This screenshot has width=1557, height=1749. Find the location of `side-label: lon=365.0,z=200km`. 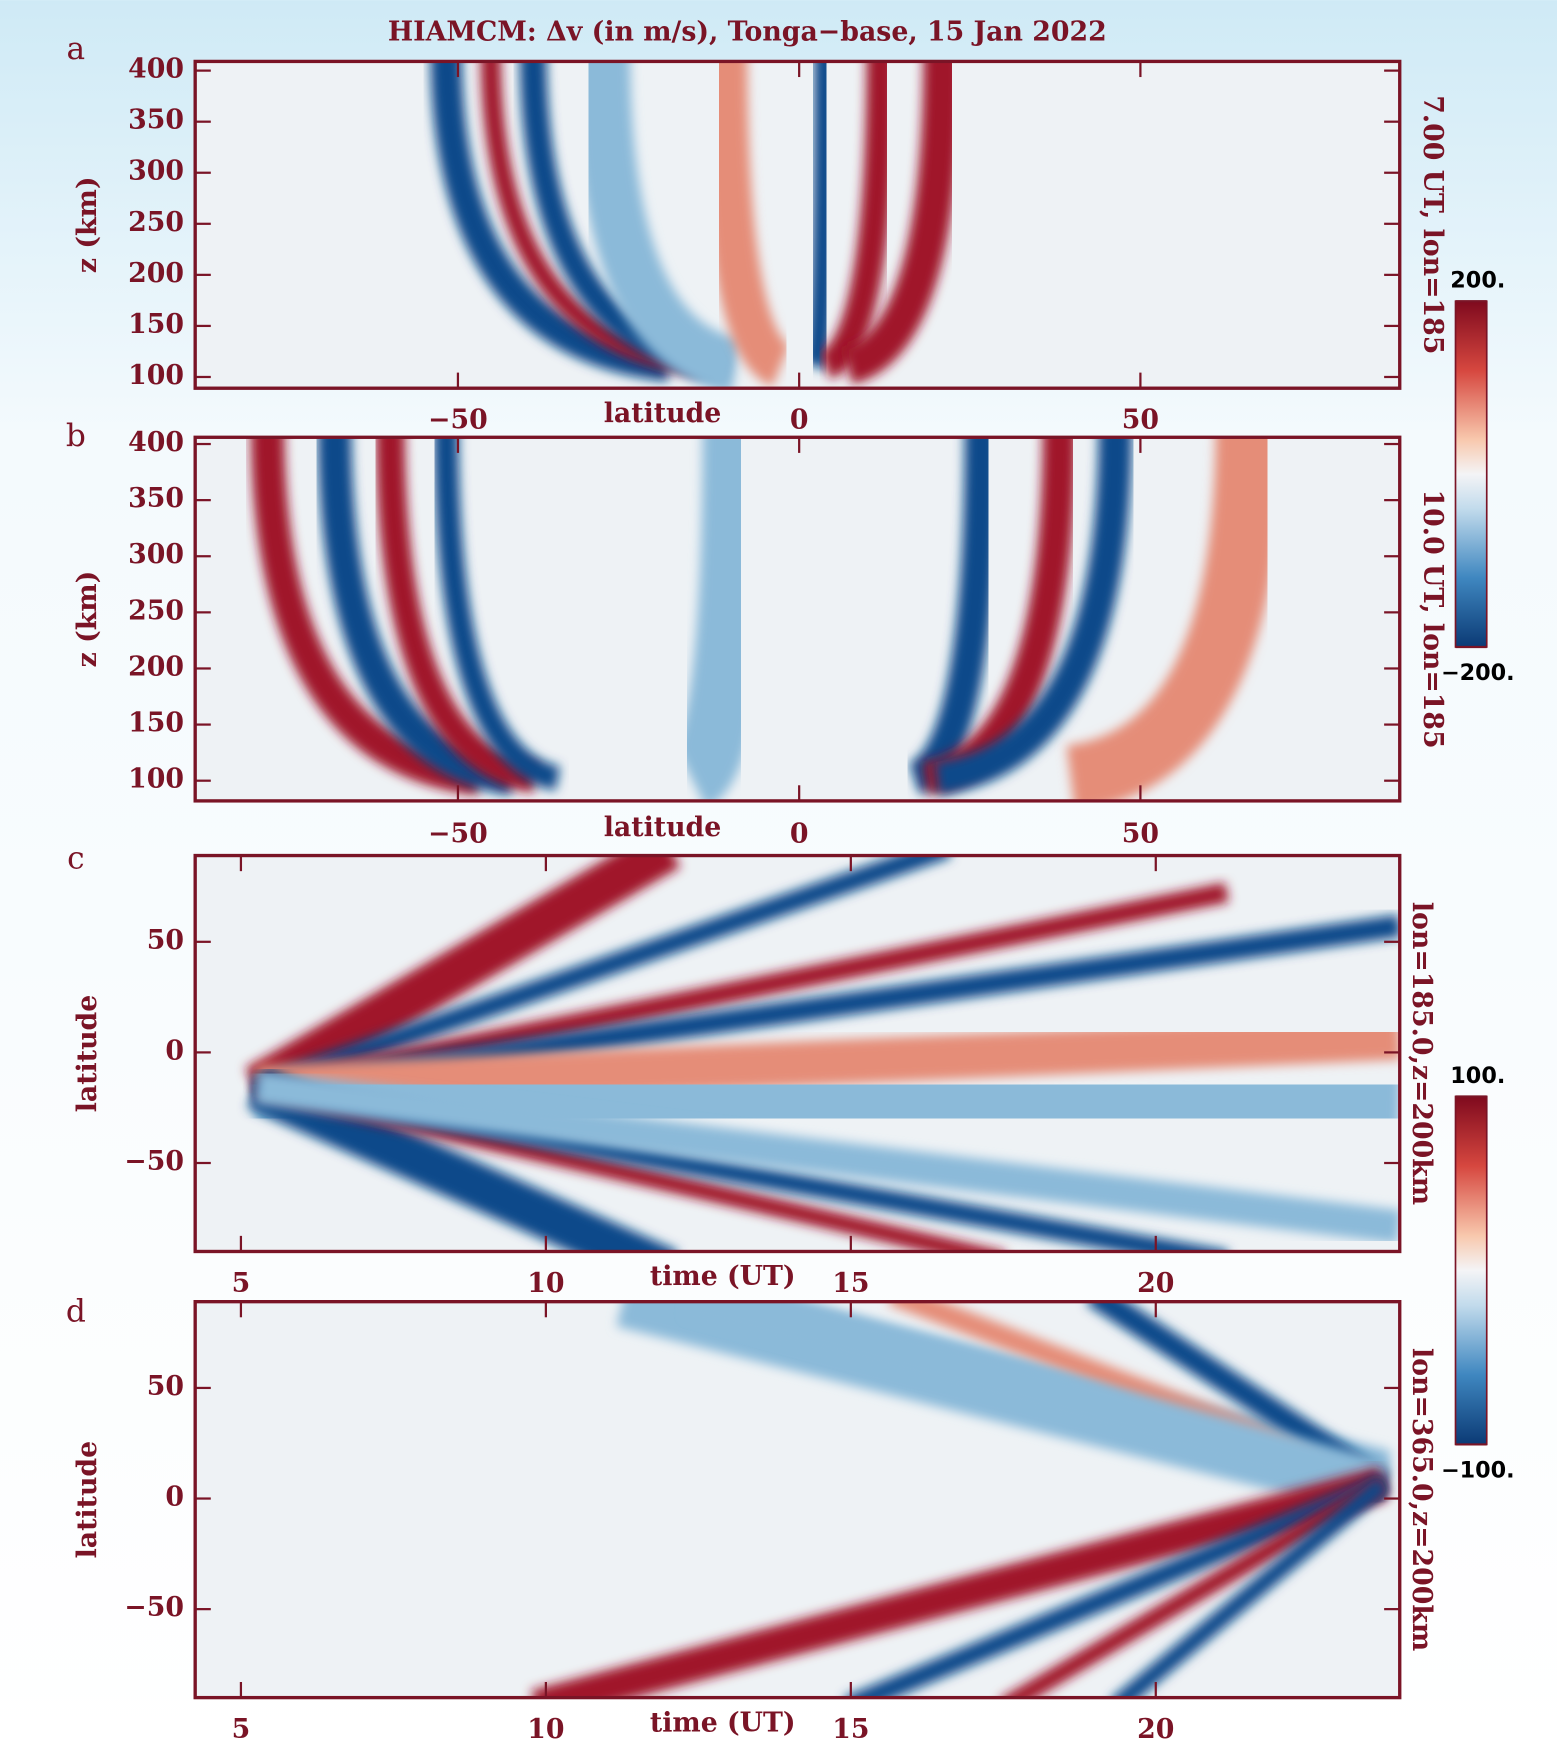

side-label: lon=365.0,z=200km is located at coordinates (1421, 1499).